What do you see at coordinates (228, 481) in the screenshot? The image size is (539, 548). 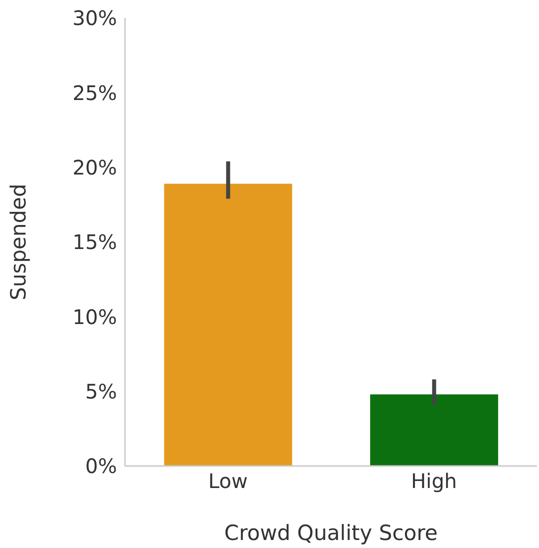 I see `x-tick-label: Low` at bounding box center [228, 481].